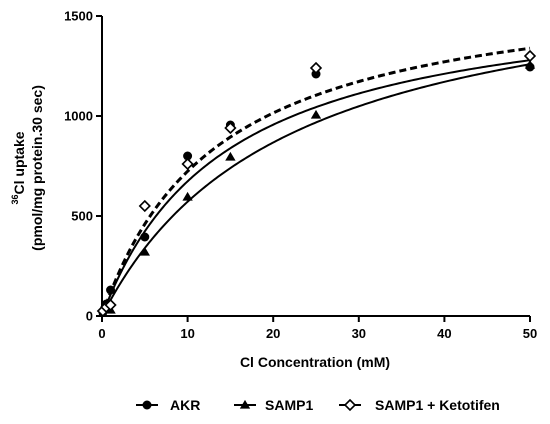  What do you see at coordinates (37, 168) in the screenshot?
I see `y-axis-title-line2: (pmol/mg protein.30 sec)` at bounding box center [37, 168].